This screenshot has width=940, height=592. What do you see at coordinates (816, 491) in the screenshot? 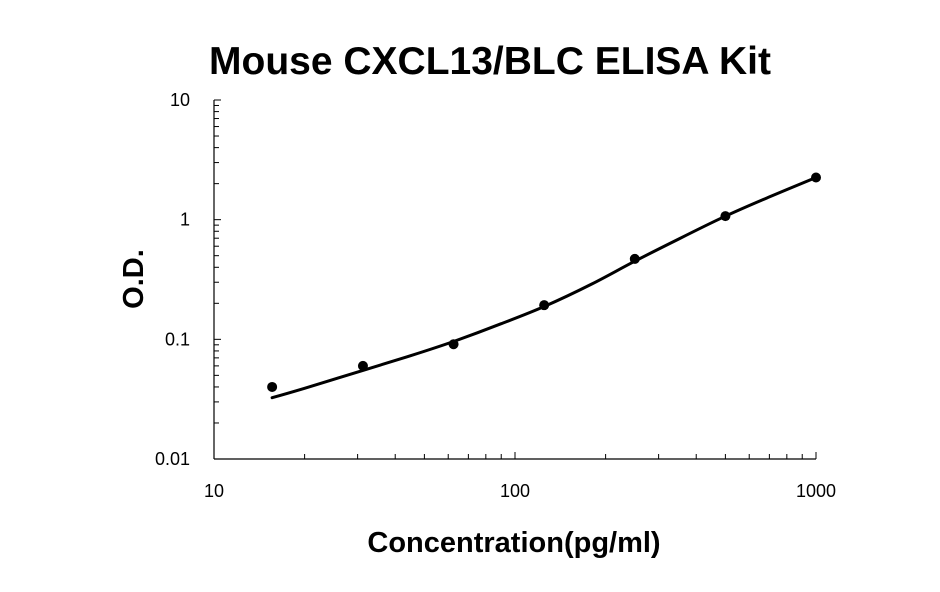
I see `x-tick-label: 1000` at bounding box center [816, 491].